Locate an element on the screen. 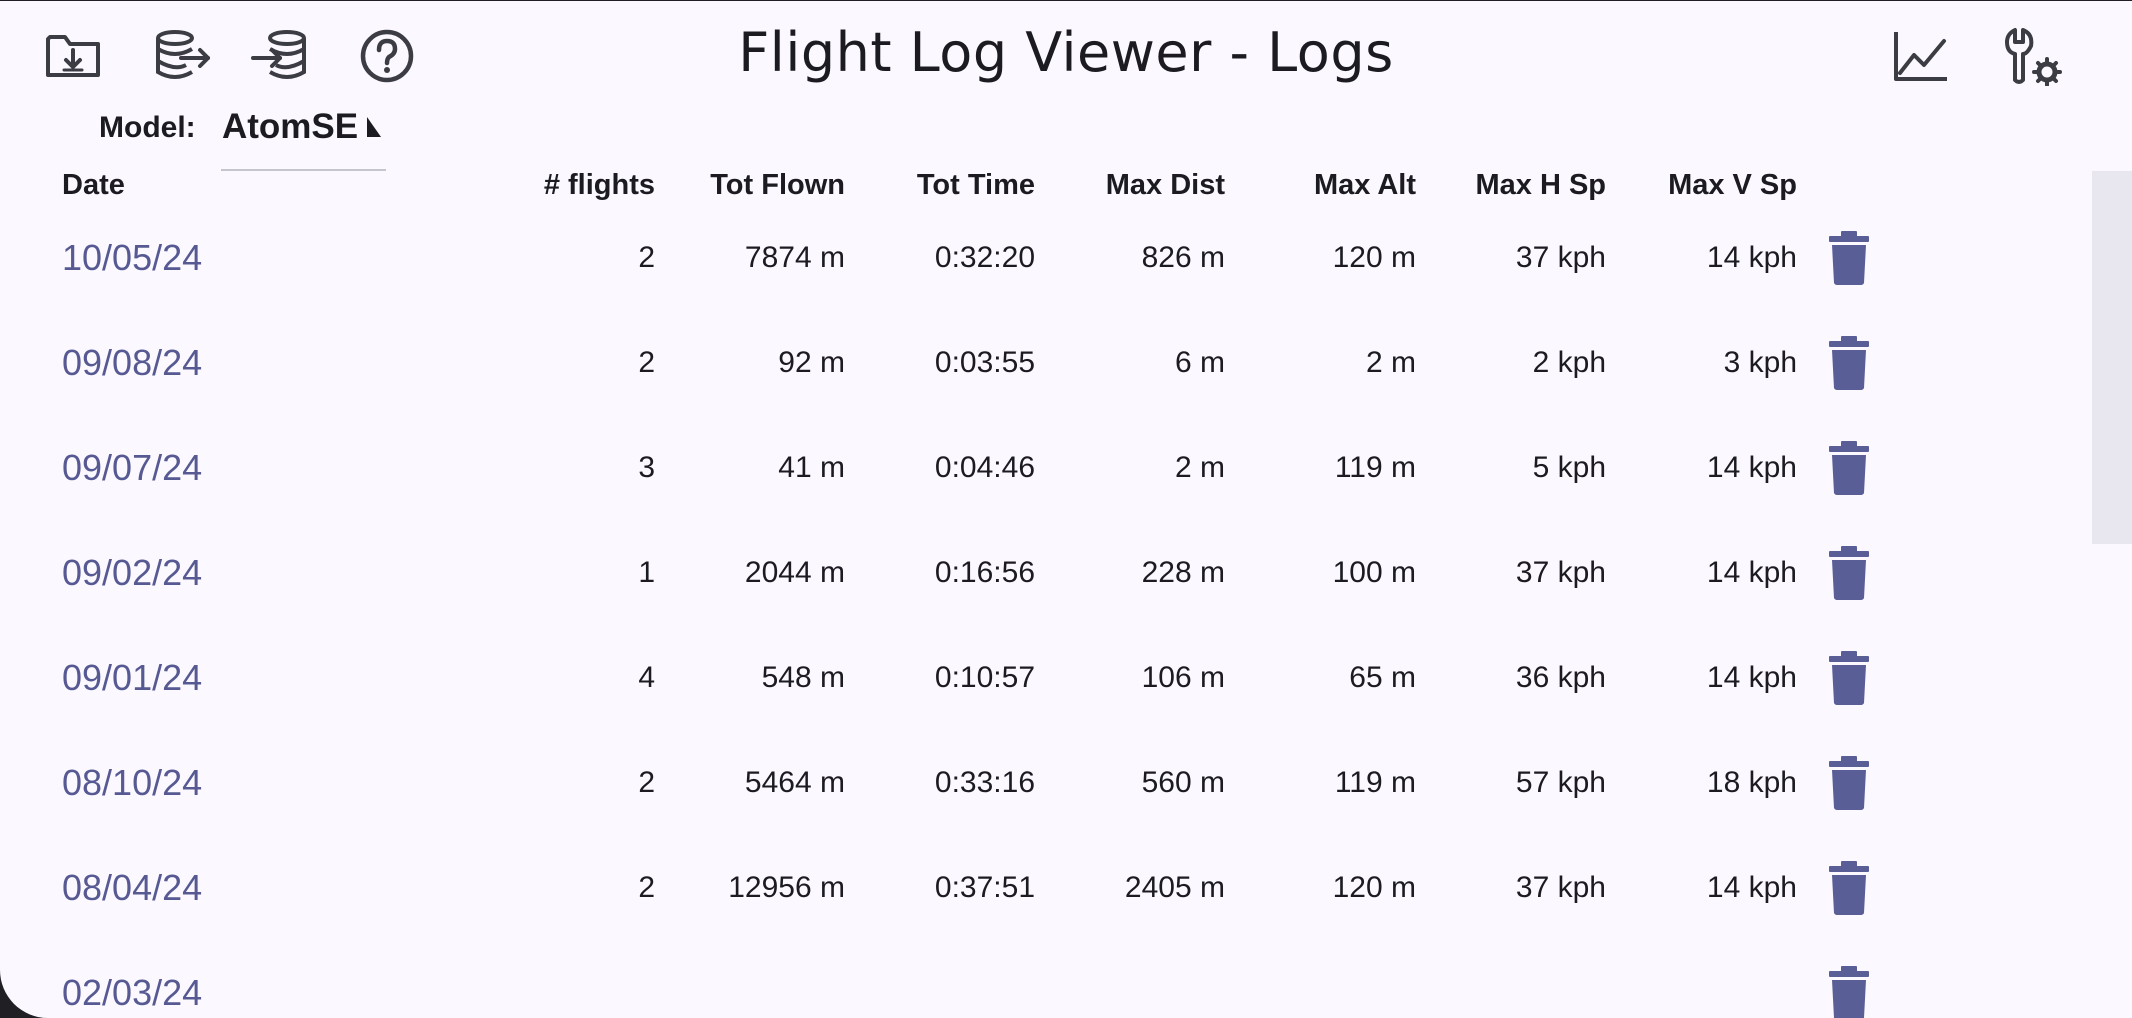  cell-tot-flown: 2044 m is located at coordinates (794, 572).